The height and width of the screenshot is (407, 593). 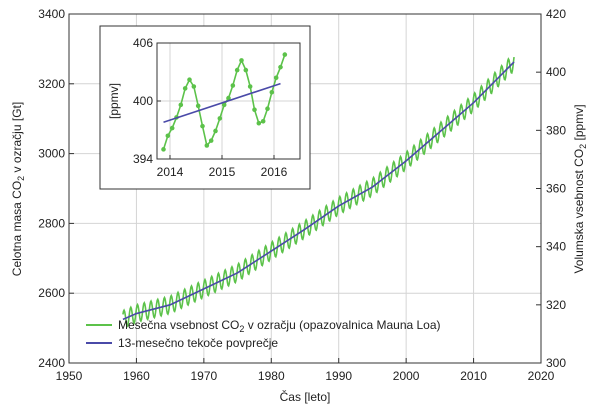 What do you see at coordinates (556, 14) in the screenshot?
I see `right-y-tick-label: 420` at bounding box center [556, 14].